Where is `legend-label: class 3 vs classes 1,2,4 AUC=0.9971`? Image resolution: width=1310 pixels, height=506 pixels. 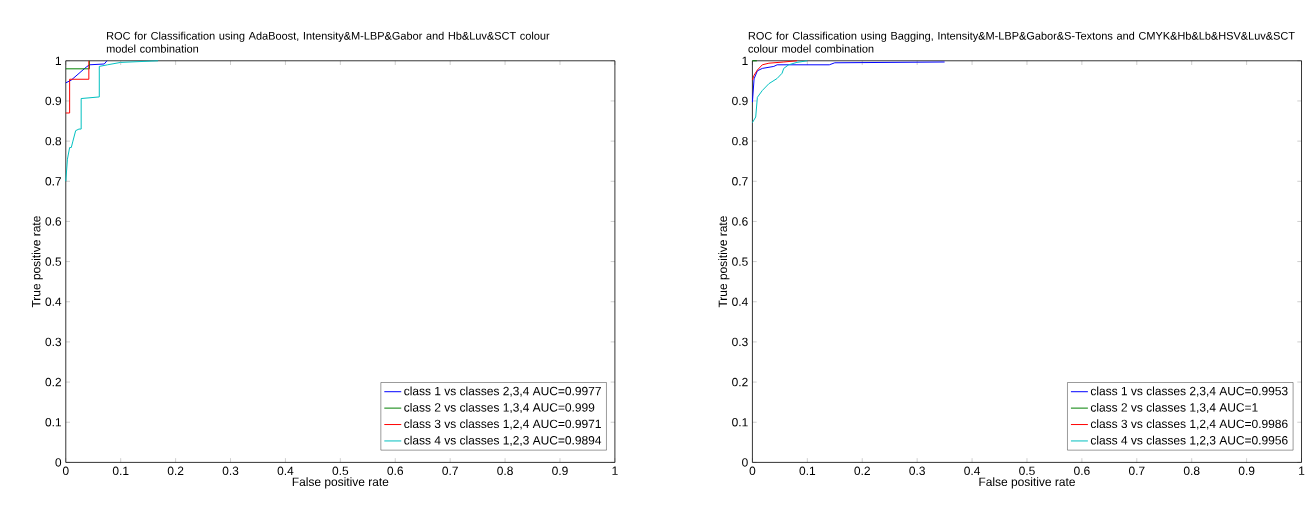 legend-label: class 3 vs classes 1,2,4 AUC=0.9971 is located at coordinates (502, 424).